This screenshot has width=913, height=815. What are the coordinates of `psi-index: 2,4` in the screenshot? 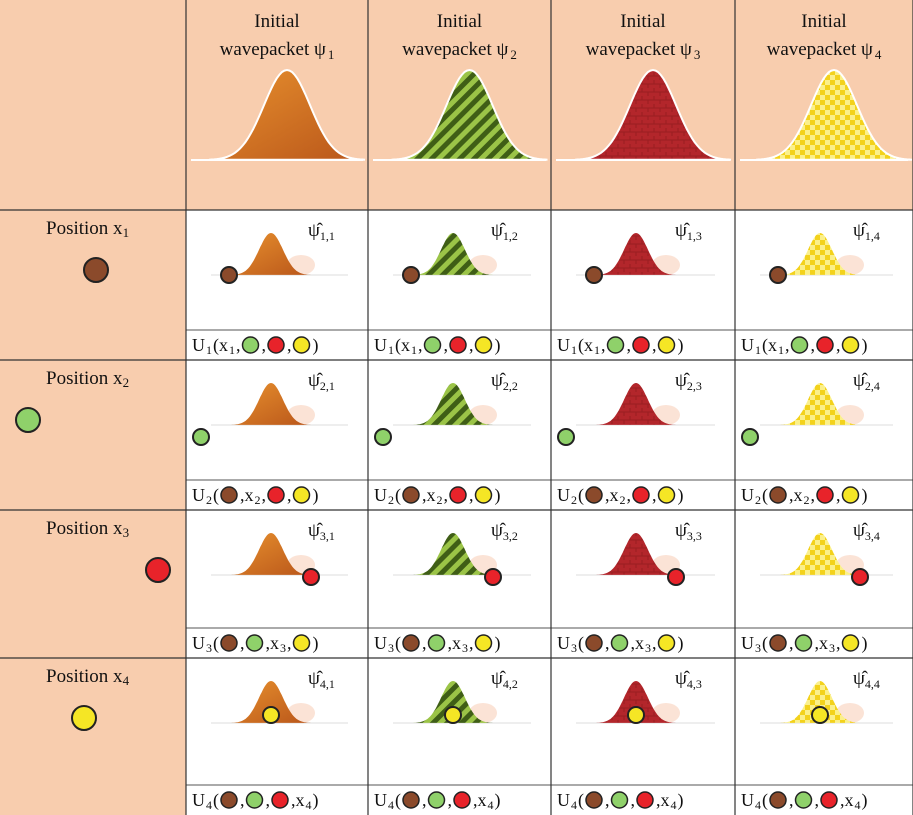 It's located at (872, 386).